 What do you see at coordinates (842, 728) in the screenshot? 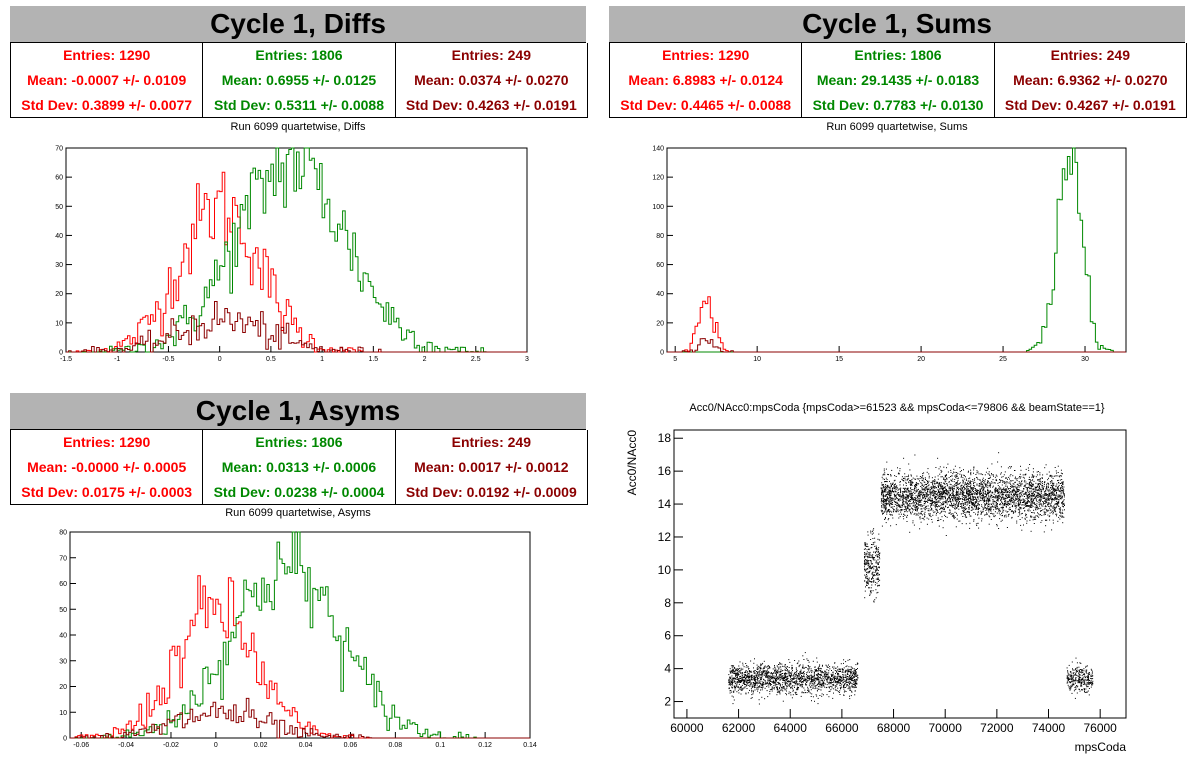
I see `x-tick-label: 66000` at bounding box center [842, 728].